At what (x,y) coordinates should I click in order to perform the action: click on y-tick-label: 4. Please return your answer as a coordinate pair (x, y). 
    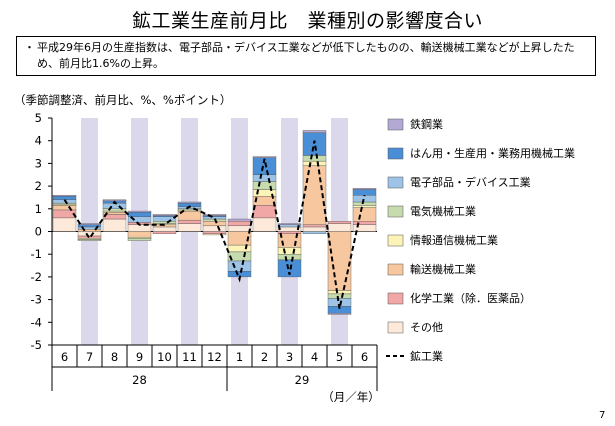
    Looking at the image, I should click on (38, 141).